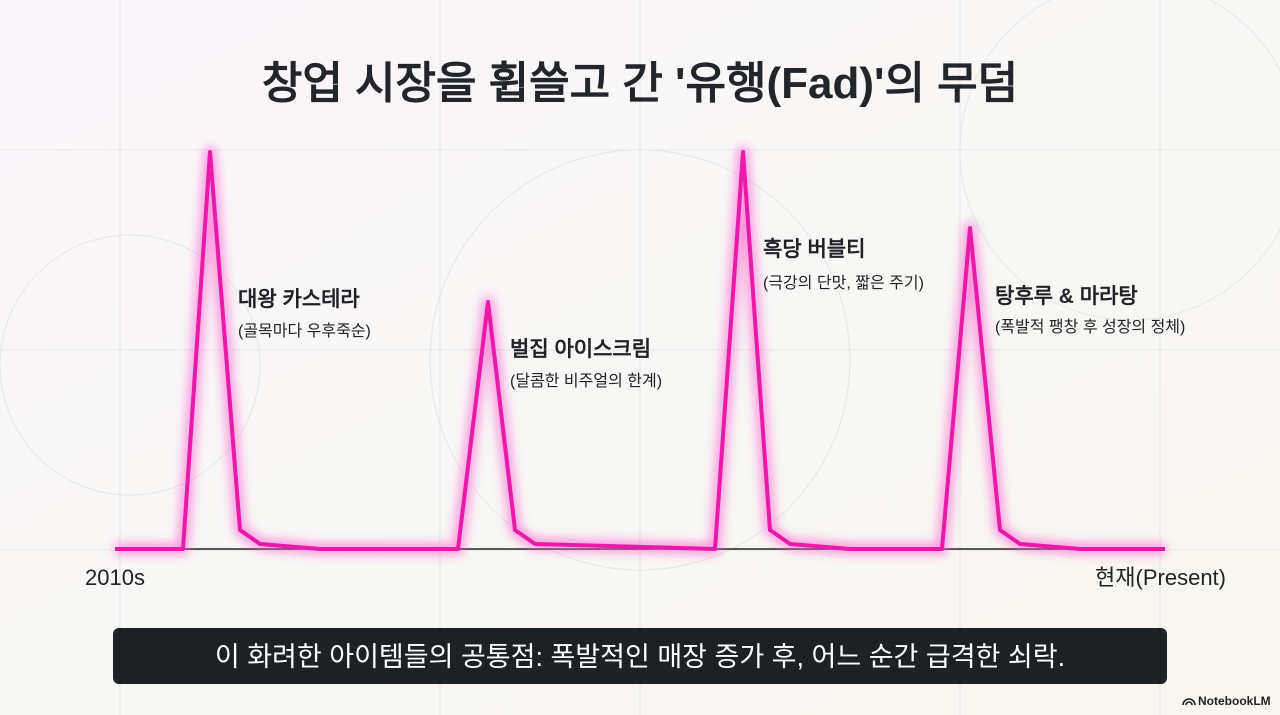 The height and width of the screenshot is (715, 1280). Describe the element at coordinates (1234, 701) in the screenshot. I see `brand: NotebookLM` at that location.